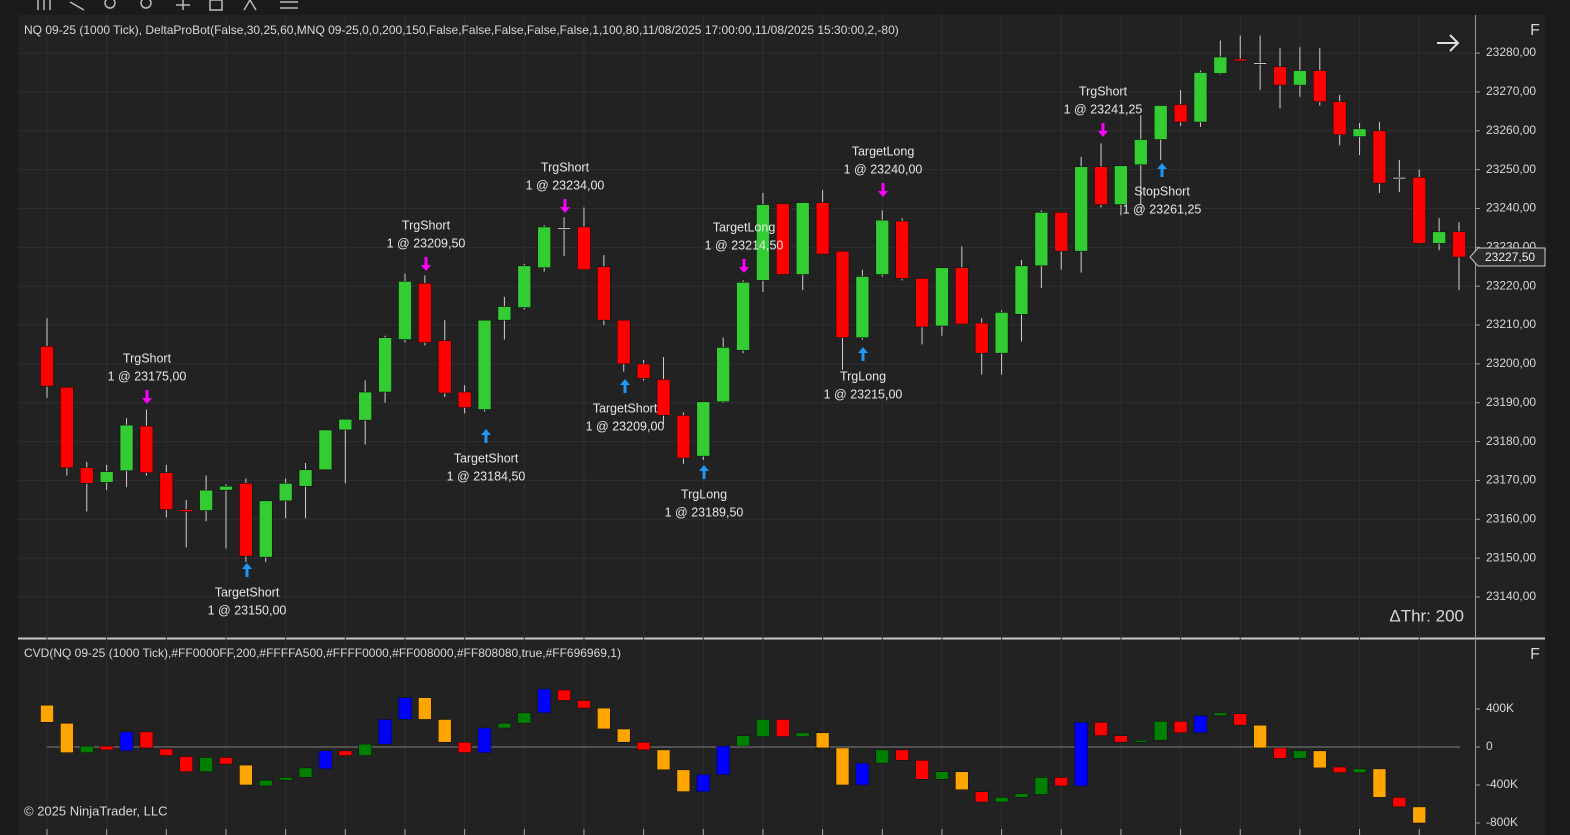 This screenshot has width=1570, height=835. I want to click on annotation-detail: 1 @ 23240,00, so click(883, 169).